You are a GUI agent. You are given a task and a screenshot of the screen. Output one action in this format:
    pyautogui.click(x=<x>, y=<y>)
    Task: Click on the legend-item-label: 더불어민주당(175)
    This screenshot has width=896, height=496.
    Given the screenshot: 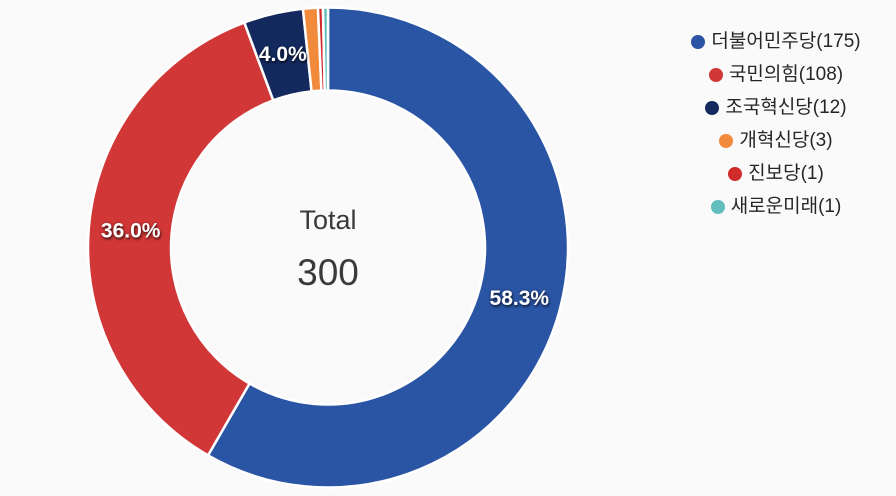 What is the action you would take?
    pyautogui.click(x=786, y=41)
    